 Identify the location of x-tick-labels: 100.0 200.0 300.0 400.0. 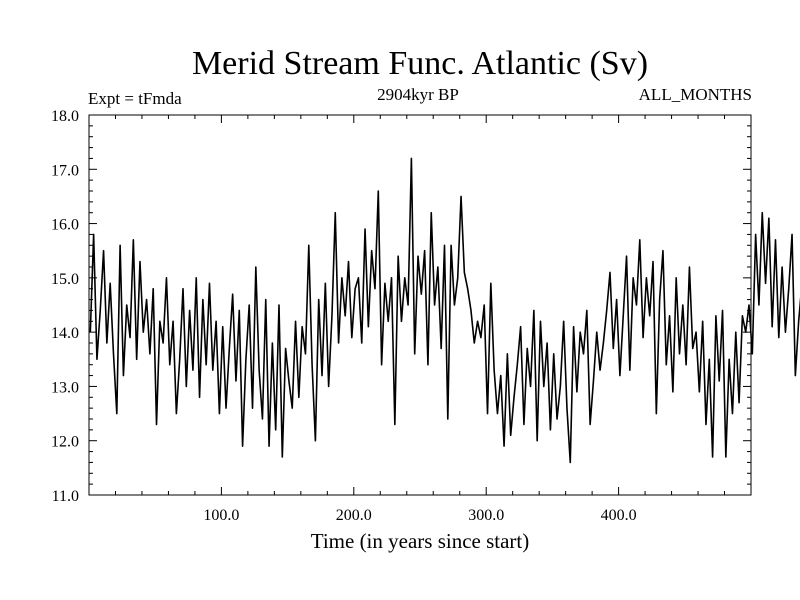
(419, 515).